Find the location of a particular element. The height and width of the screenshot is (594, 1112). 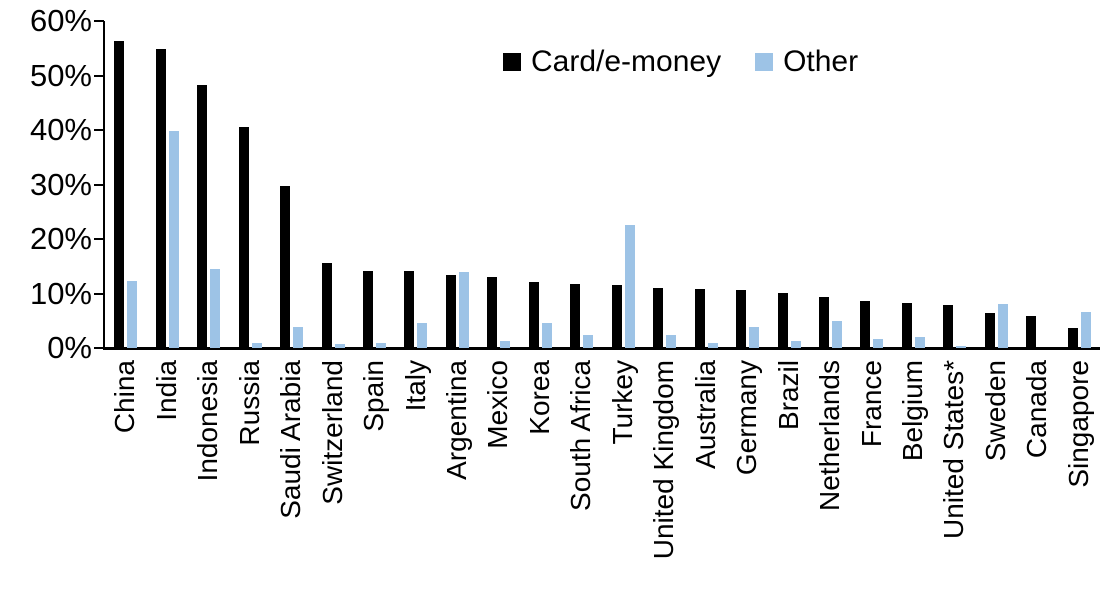

x-tick-label-china: China is located at coordinates (125, 475).